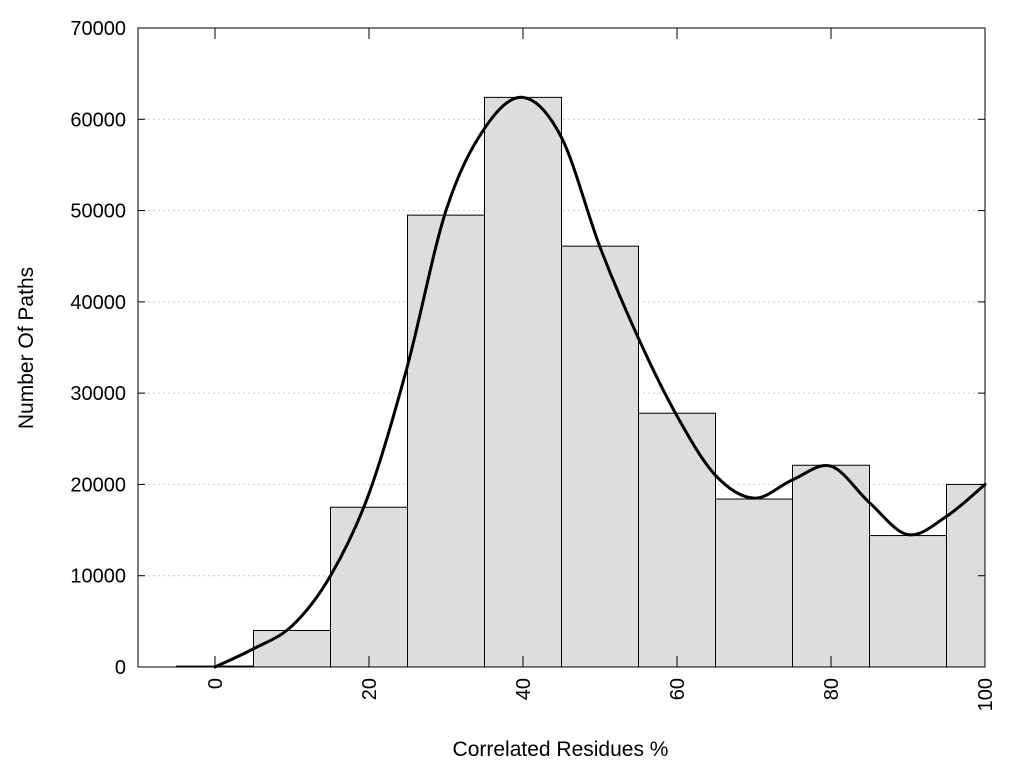 This screenshot has width=1024, height=768. What do you see at coordinates (26, 348) in the screenshot?
I see `y-axis-title: Number Of Paths` at bounding box center [26, 348].